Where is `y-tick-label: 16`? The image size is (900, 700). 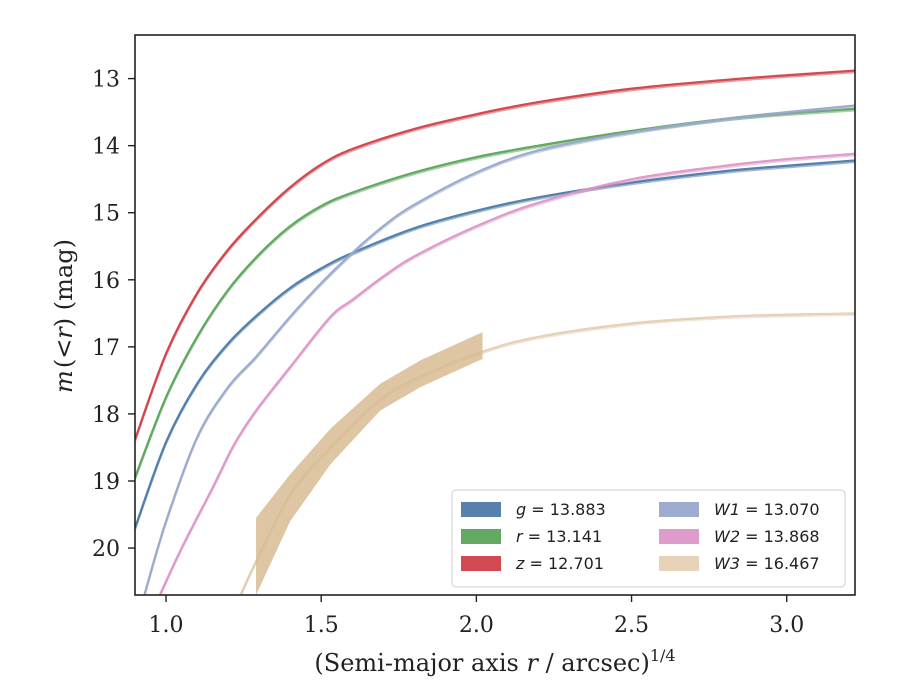 y-tick-label: 16 is located at coordinates (106, 281).